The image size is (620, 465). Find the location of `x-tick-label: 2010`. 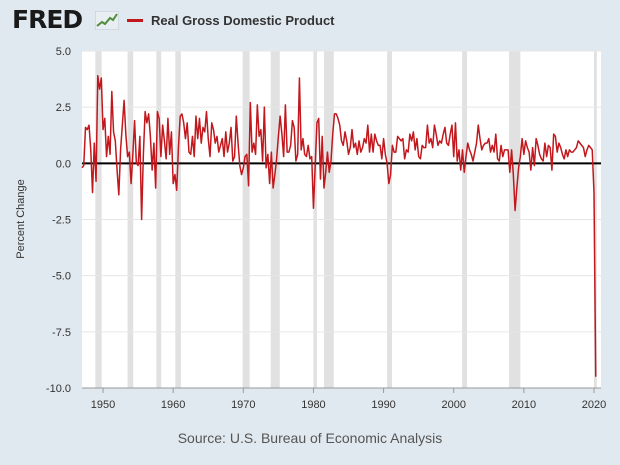

x-tick-label: 2010 is located at coordinates (524, 405).